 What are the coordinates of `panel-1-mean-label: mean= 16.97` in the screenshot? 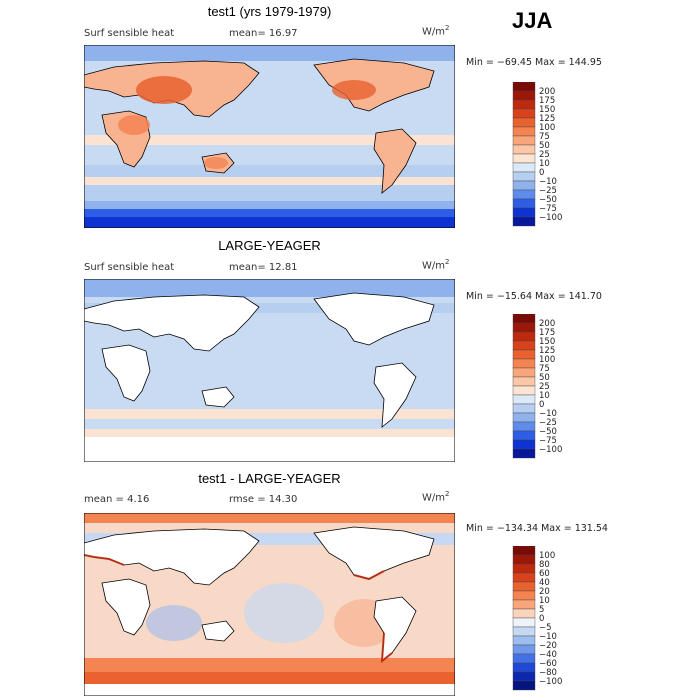 It's located at (263, 33).